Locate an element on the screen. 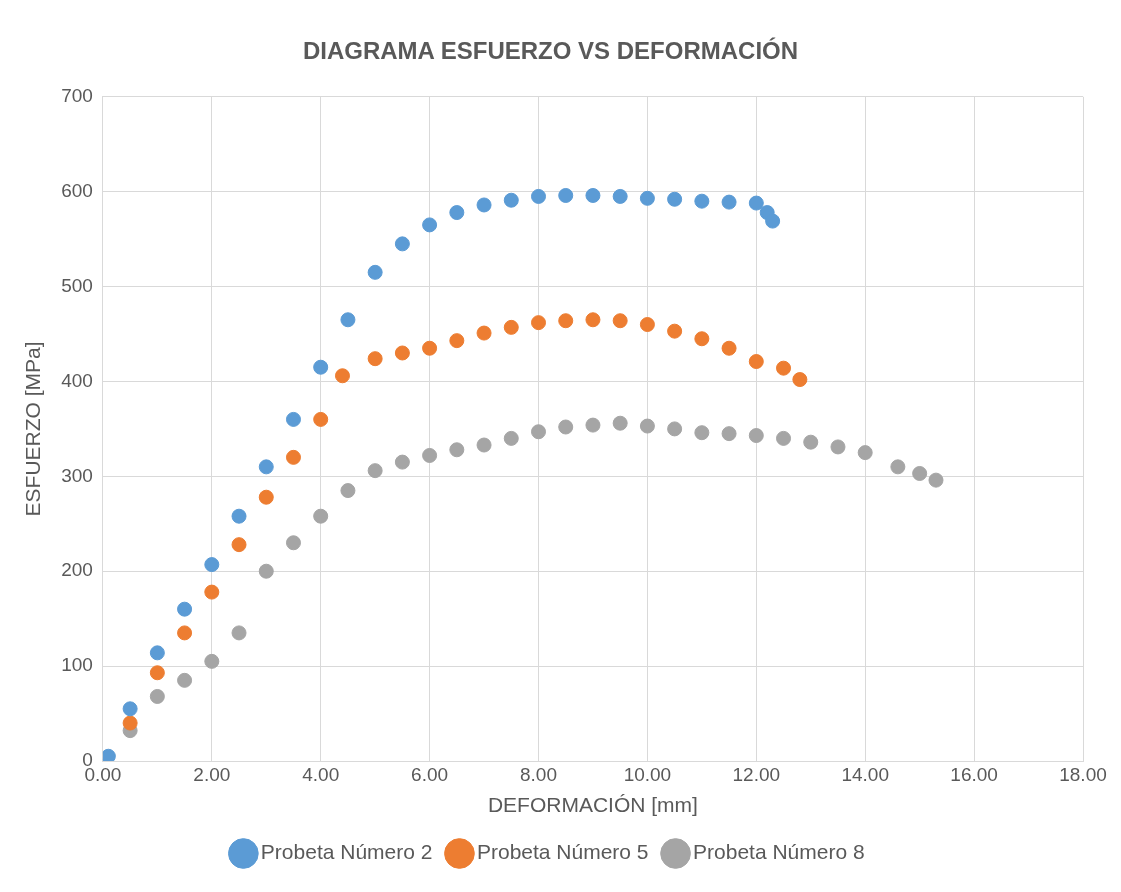  legend-label: Probeta Número 2 is located at coordinates (346, 852).